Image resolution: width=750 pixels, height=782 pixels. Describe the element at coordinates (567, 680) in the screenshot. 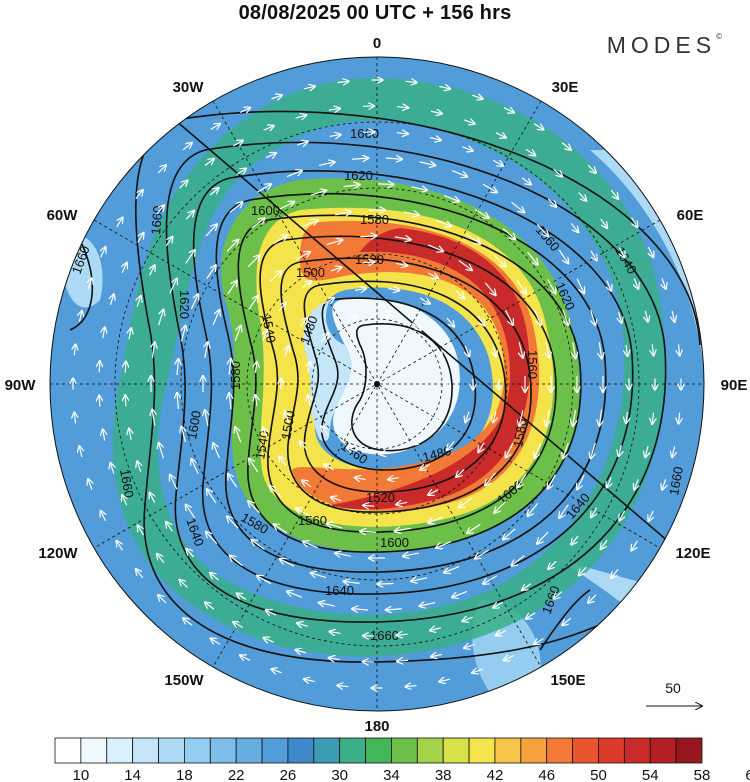

I see `lon-label-150e: 150E` at that location.